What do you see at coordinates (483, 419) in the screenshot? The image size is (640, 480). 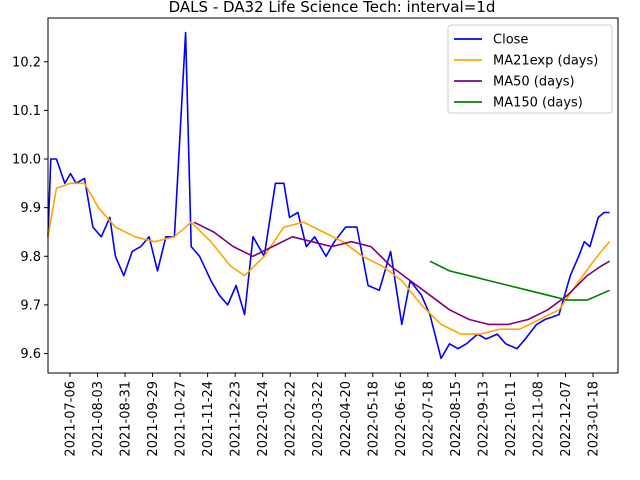 I see `x-tick-label: 2022-09-13` at bounding box center [483, 419].